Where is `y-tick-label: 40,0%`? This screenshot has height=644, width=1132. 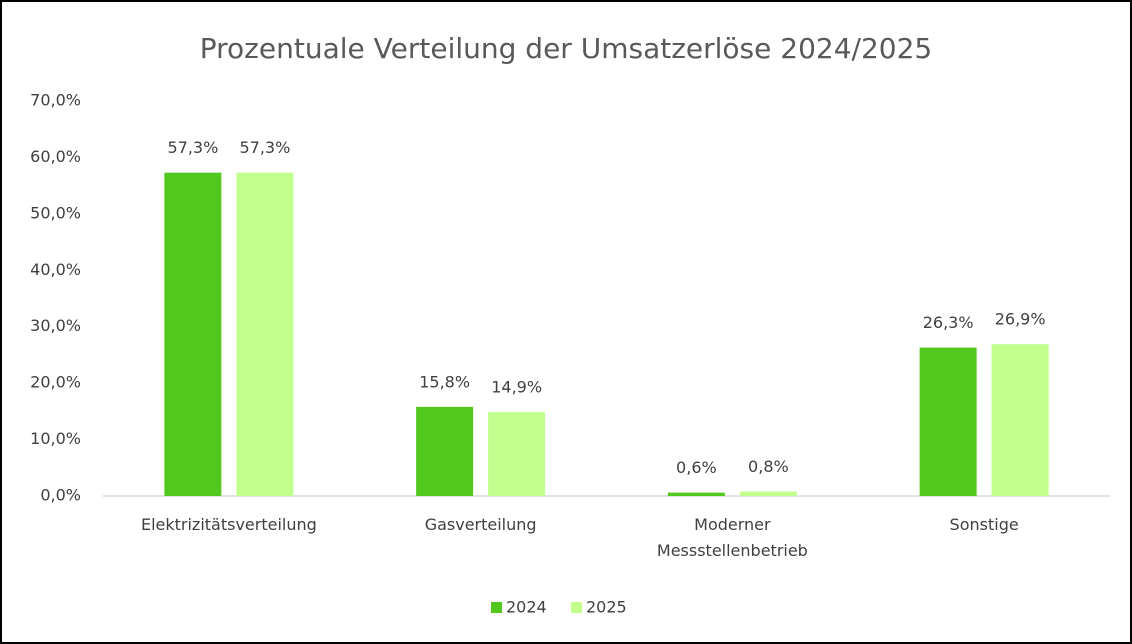 y-tick-label: 40,0% is located at coordinates (55, 269).